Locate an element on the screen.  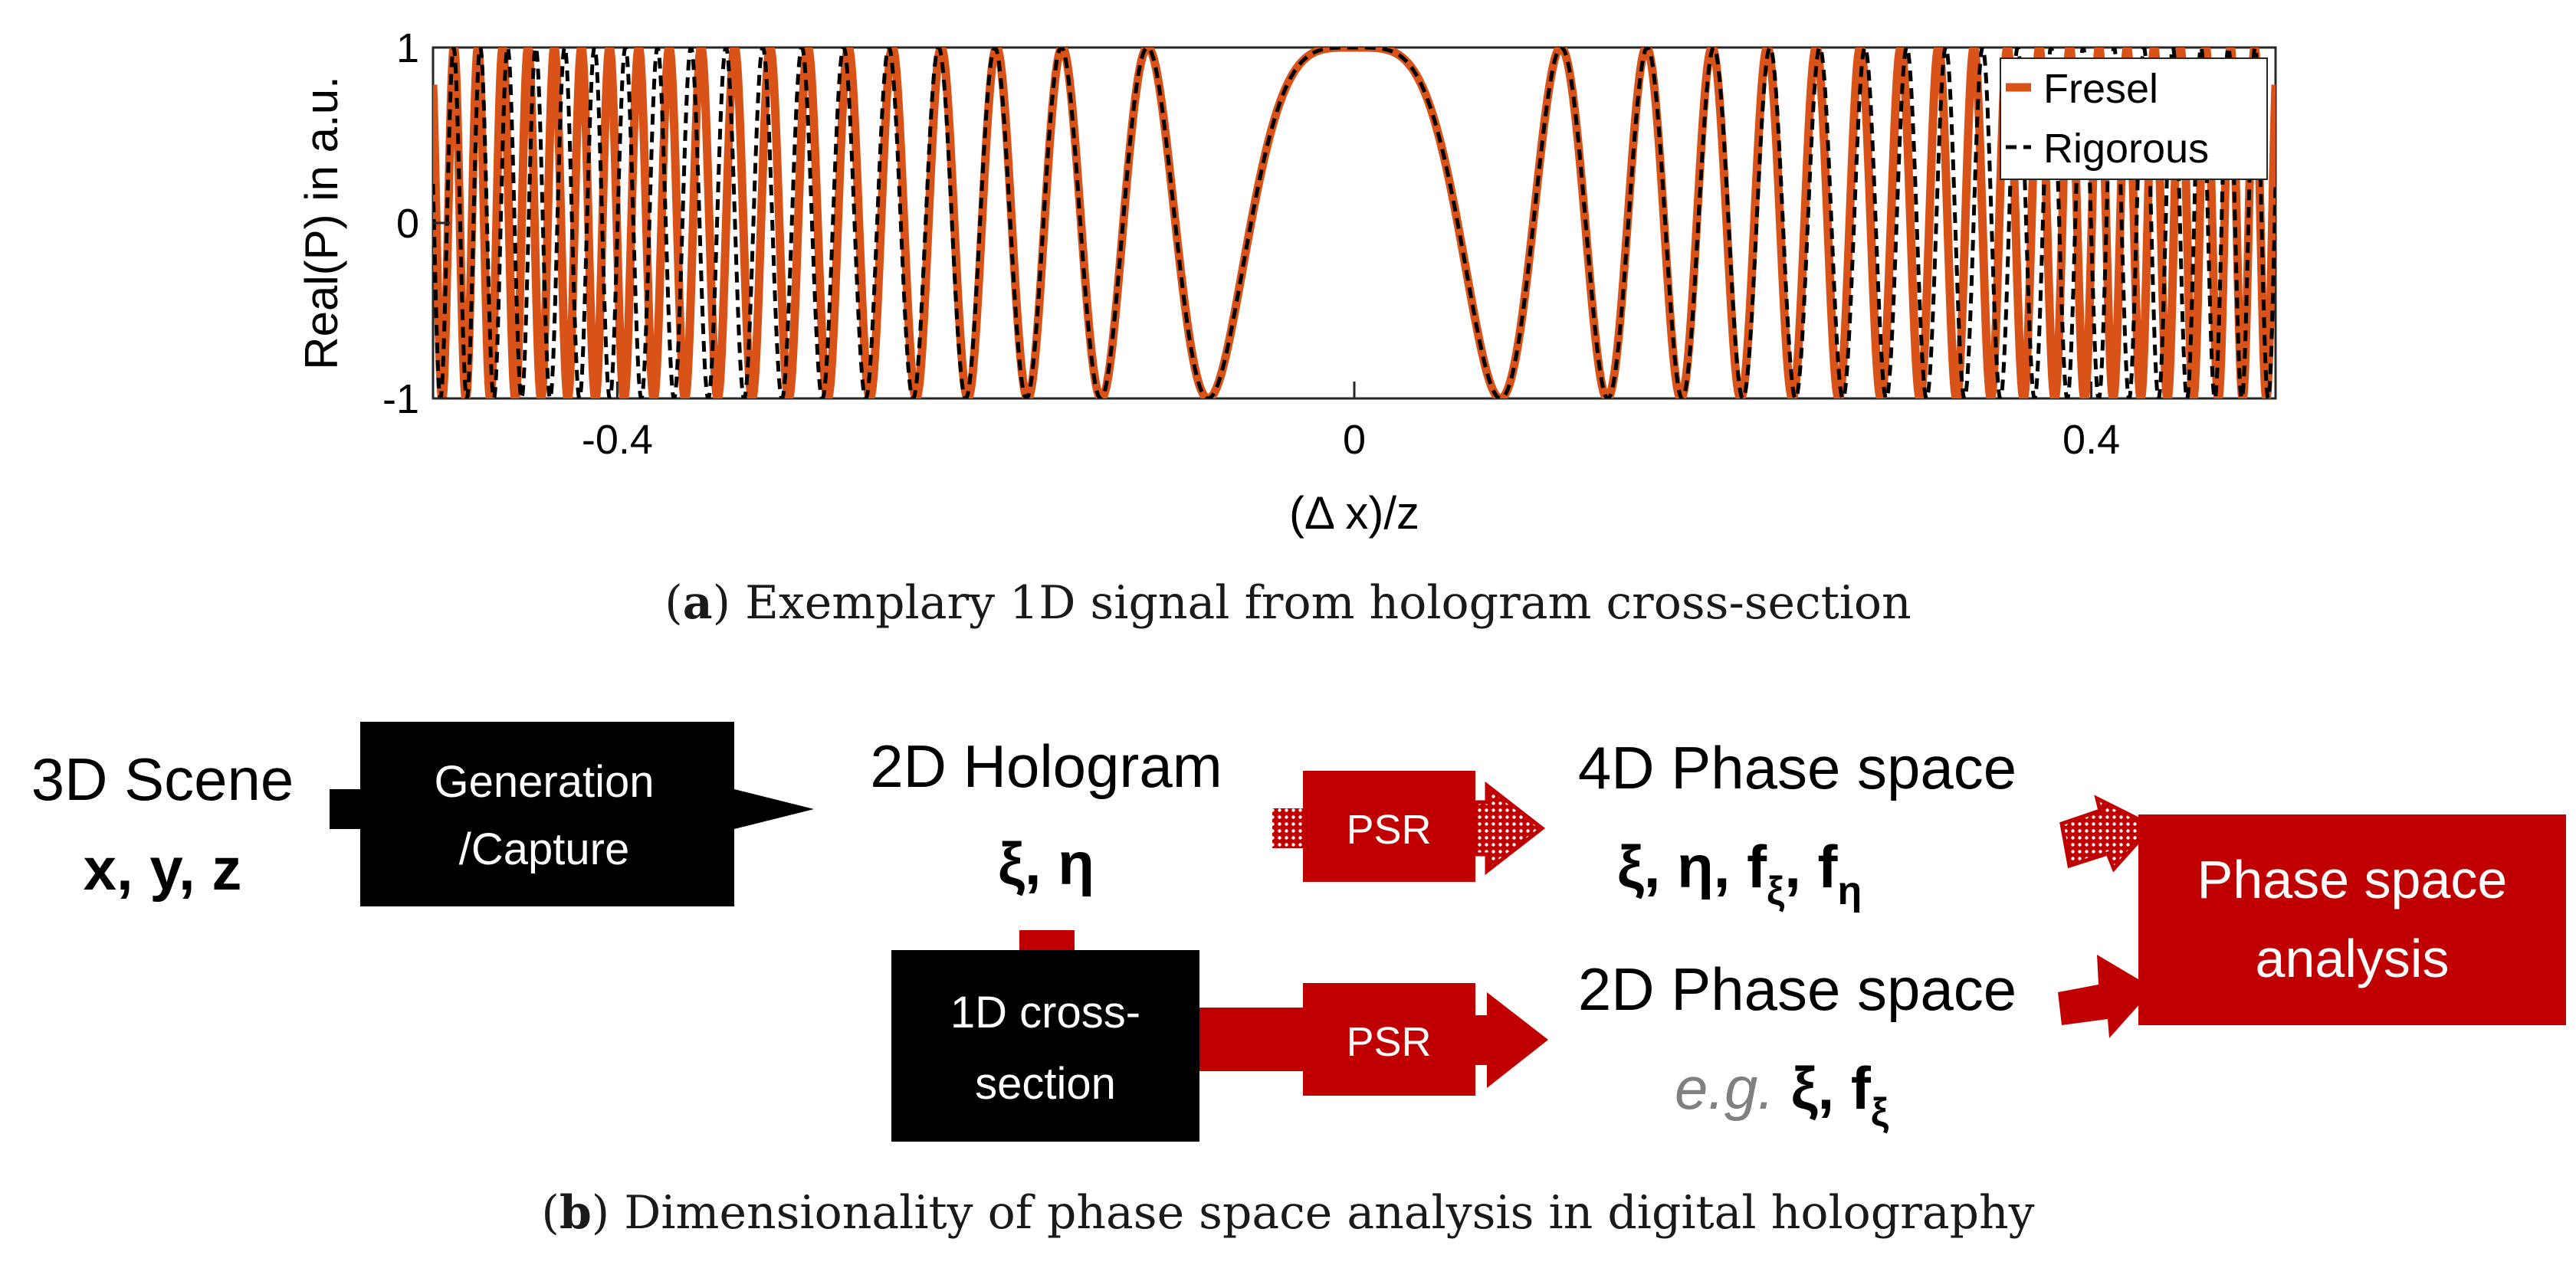
x-tick-label: 0.4 is located at coordinates (2091, 440).